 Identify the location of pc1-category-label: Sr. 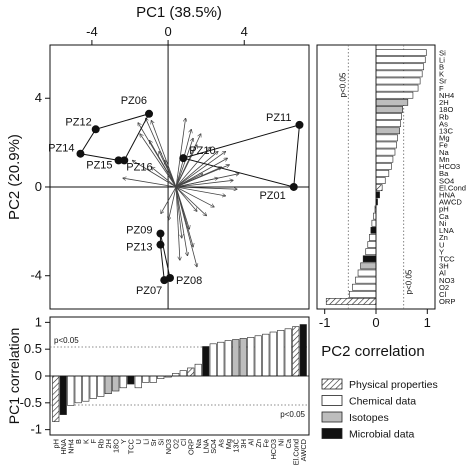
(153, 442).